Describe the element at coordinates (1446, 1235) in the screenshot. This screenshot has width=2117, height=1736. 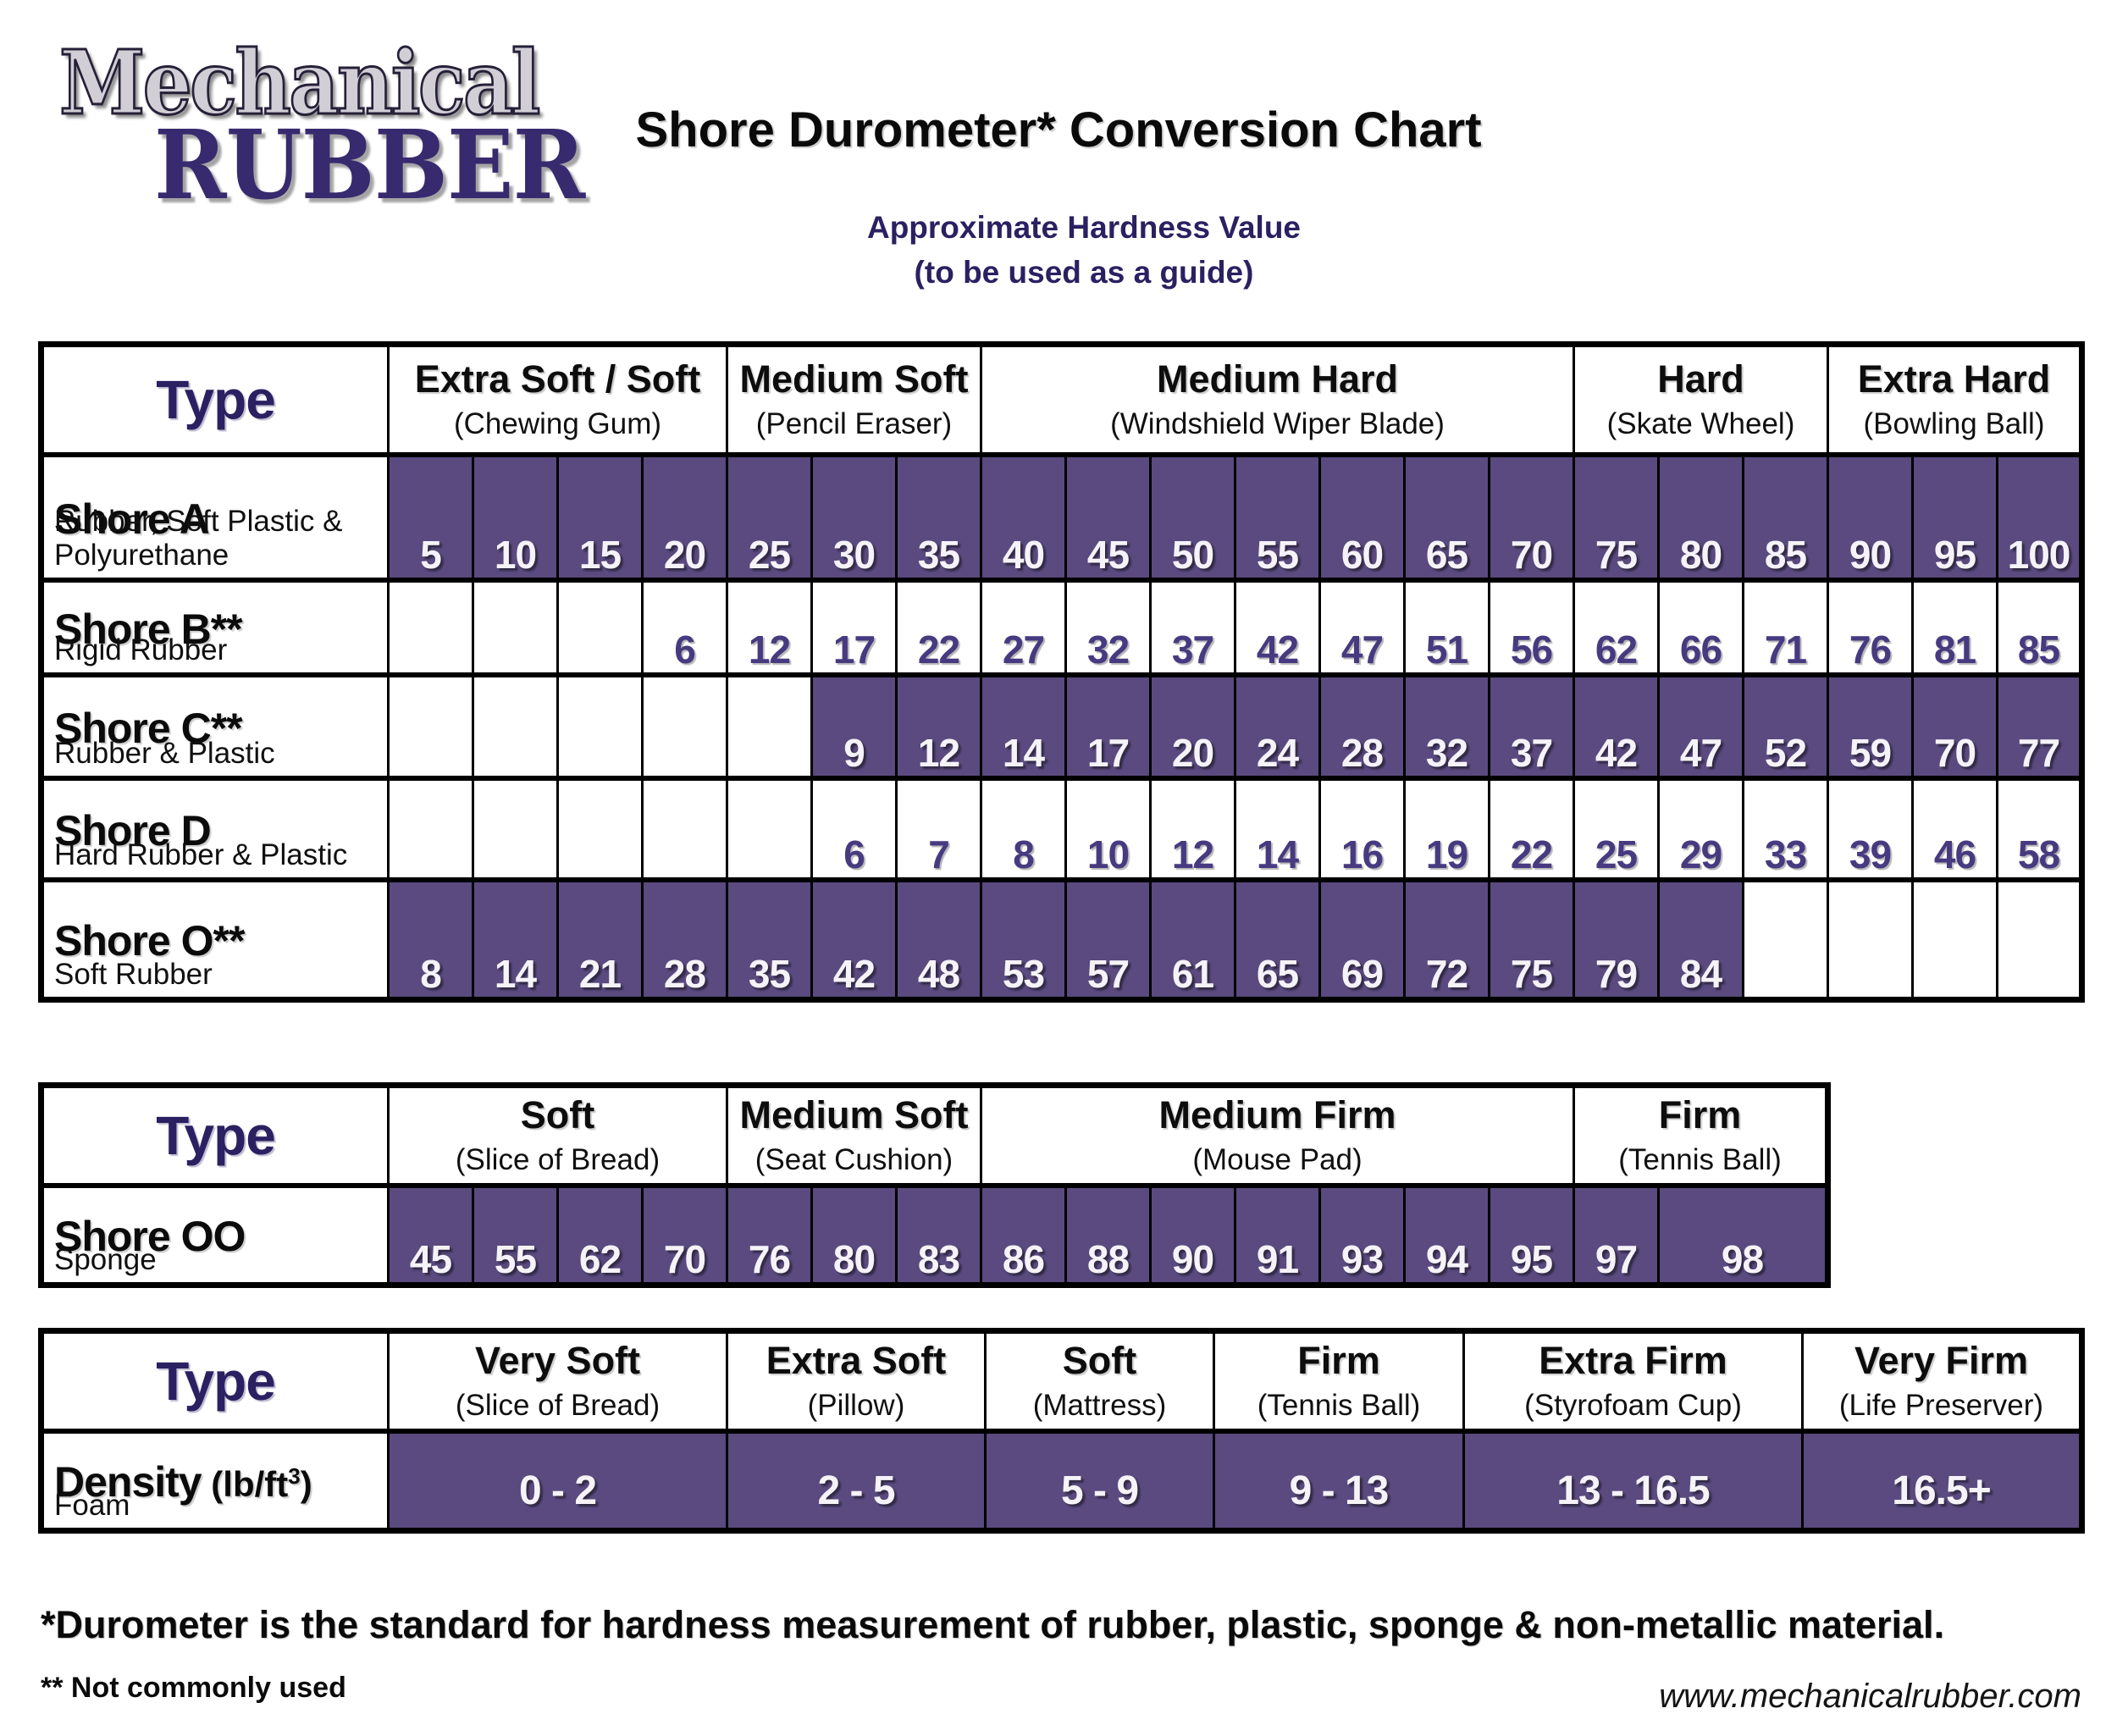
I see `value-cell: 94` at that location.